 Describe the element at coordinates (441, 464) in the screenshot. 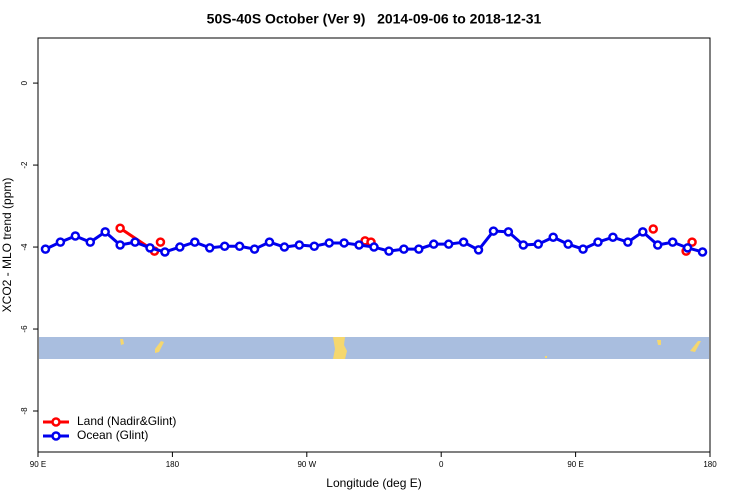

I see `x-tick-label: 0` at that location.